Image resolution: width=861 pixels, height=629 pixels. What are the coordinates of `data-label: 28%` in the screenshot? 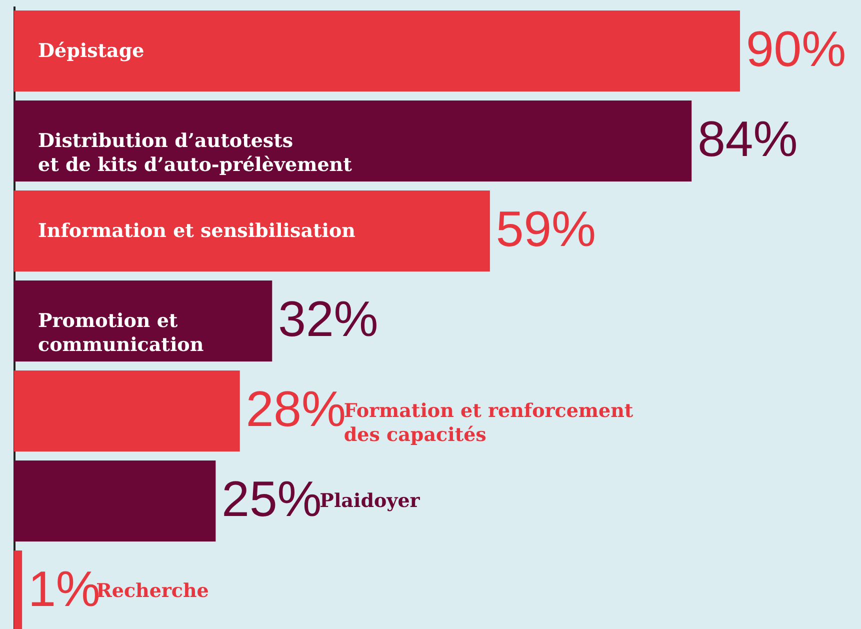 It's located at (296, 409).